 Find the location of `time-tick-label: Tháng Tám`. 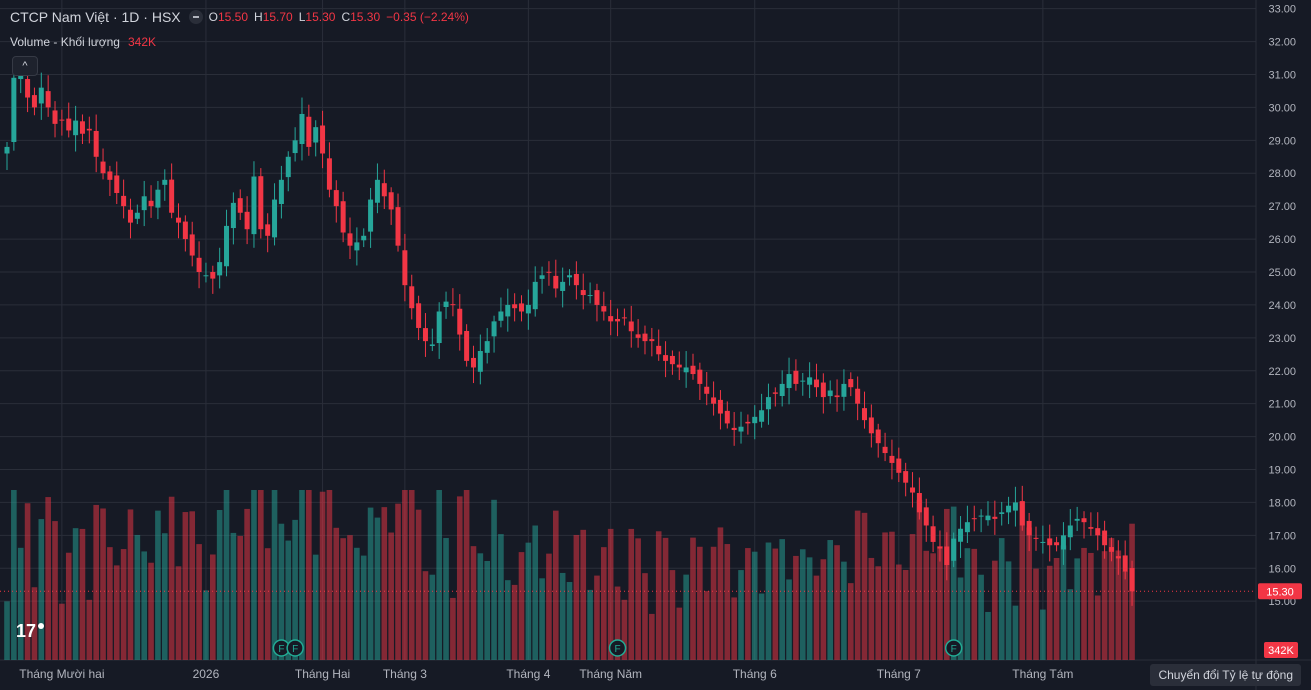

time-tick-label: Tháng Tám is located at coordinates (1042, 674).